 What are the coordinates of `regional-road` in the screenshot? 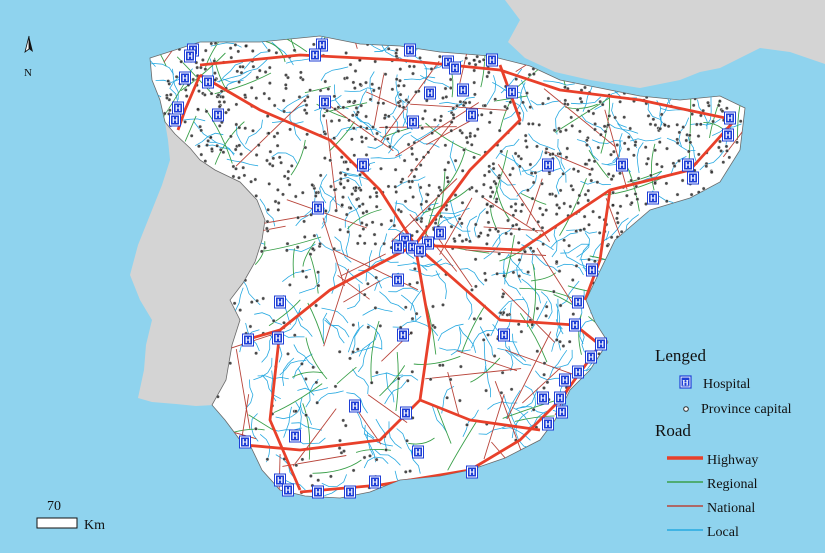 It's located at (218, 136).